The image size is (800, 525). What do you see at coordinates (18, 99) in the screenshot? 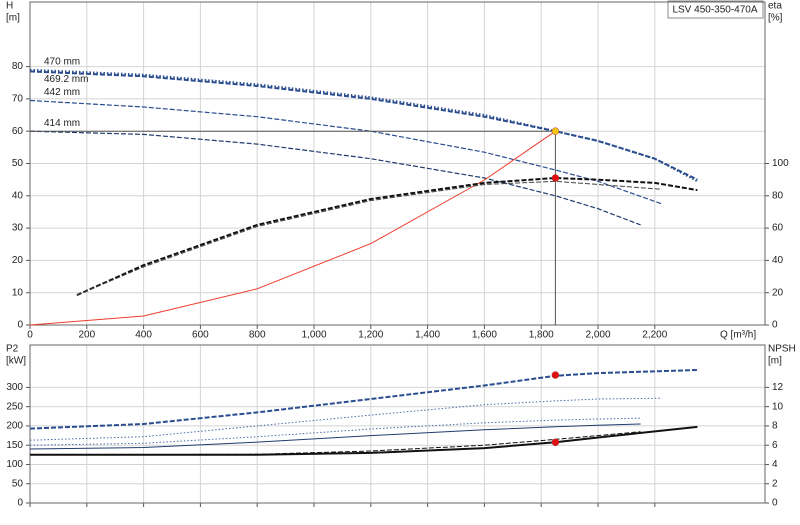
I see `y-tick-label: 70` at bounding box center [18, 99].